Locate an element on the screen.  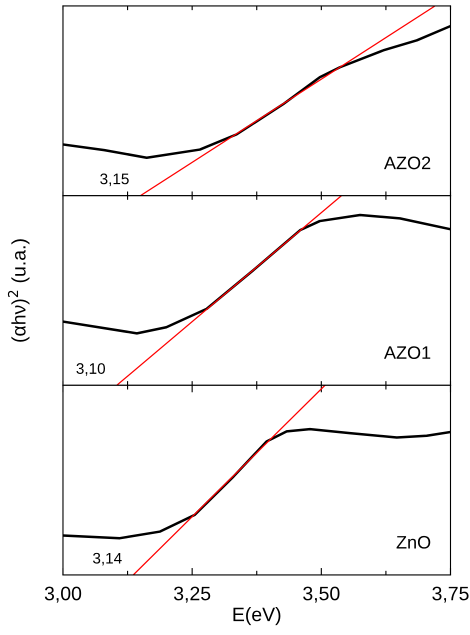
annotation: AZO1 is located at coordinates (407, 352).